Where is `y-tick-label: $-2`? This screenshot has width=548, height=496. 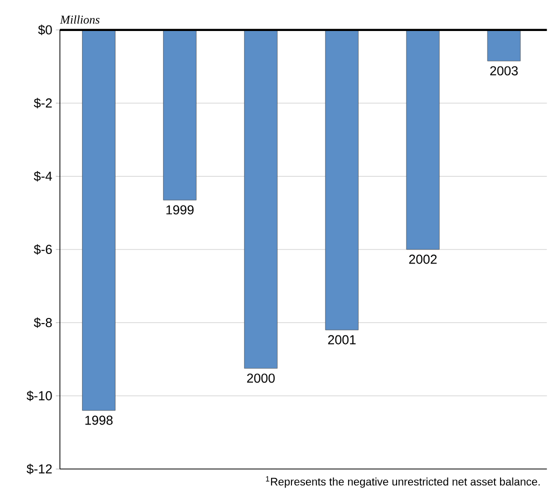
y-tick-label: $-2 is located at coordinates (43, 103).